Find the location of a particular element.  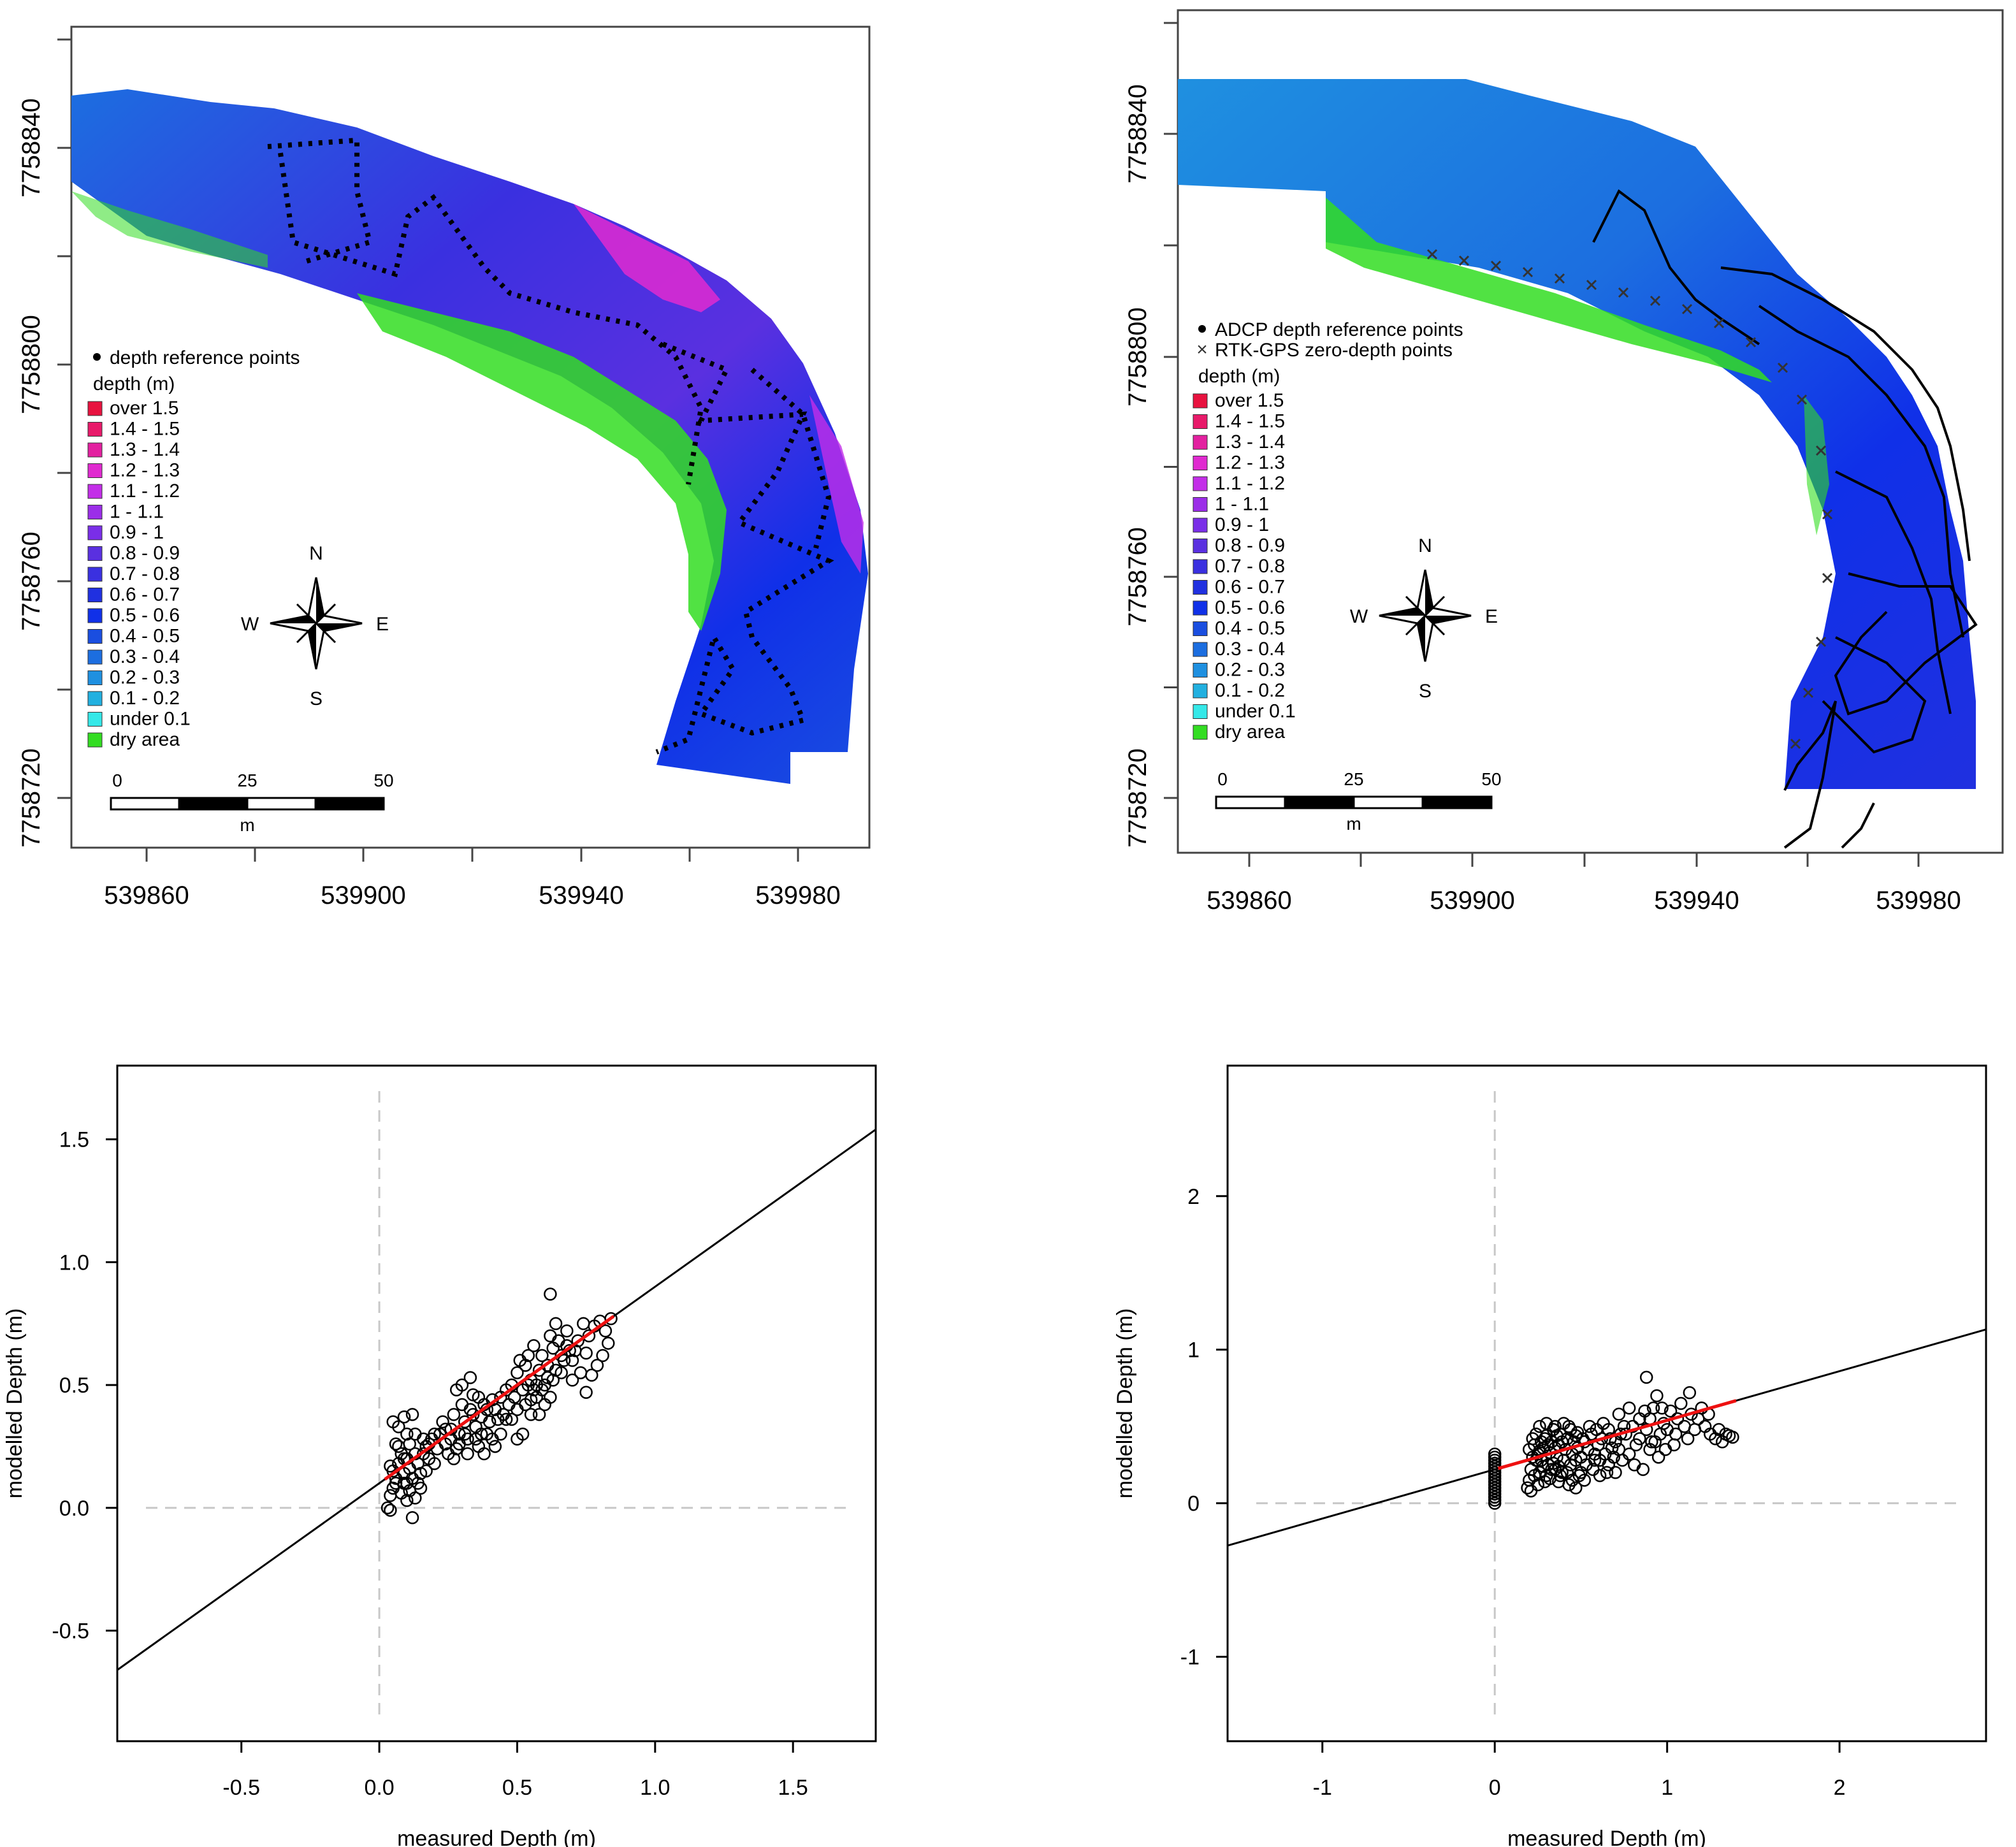

map-left-x-tick-label: 539900 is located at coordinates (363, 895).